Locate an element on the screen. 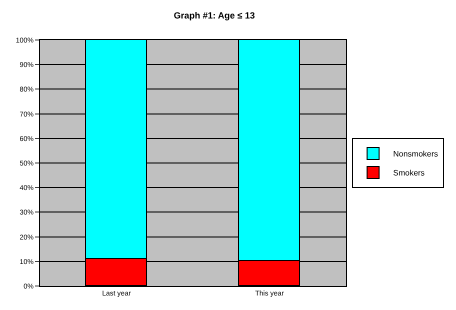 The image size is (456, 310). chart-title: Graph #1: Age ≤ 13 is located at coordinates (214, 15).